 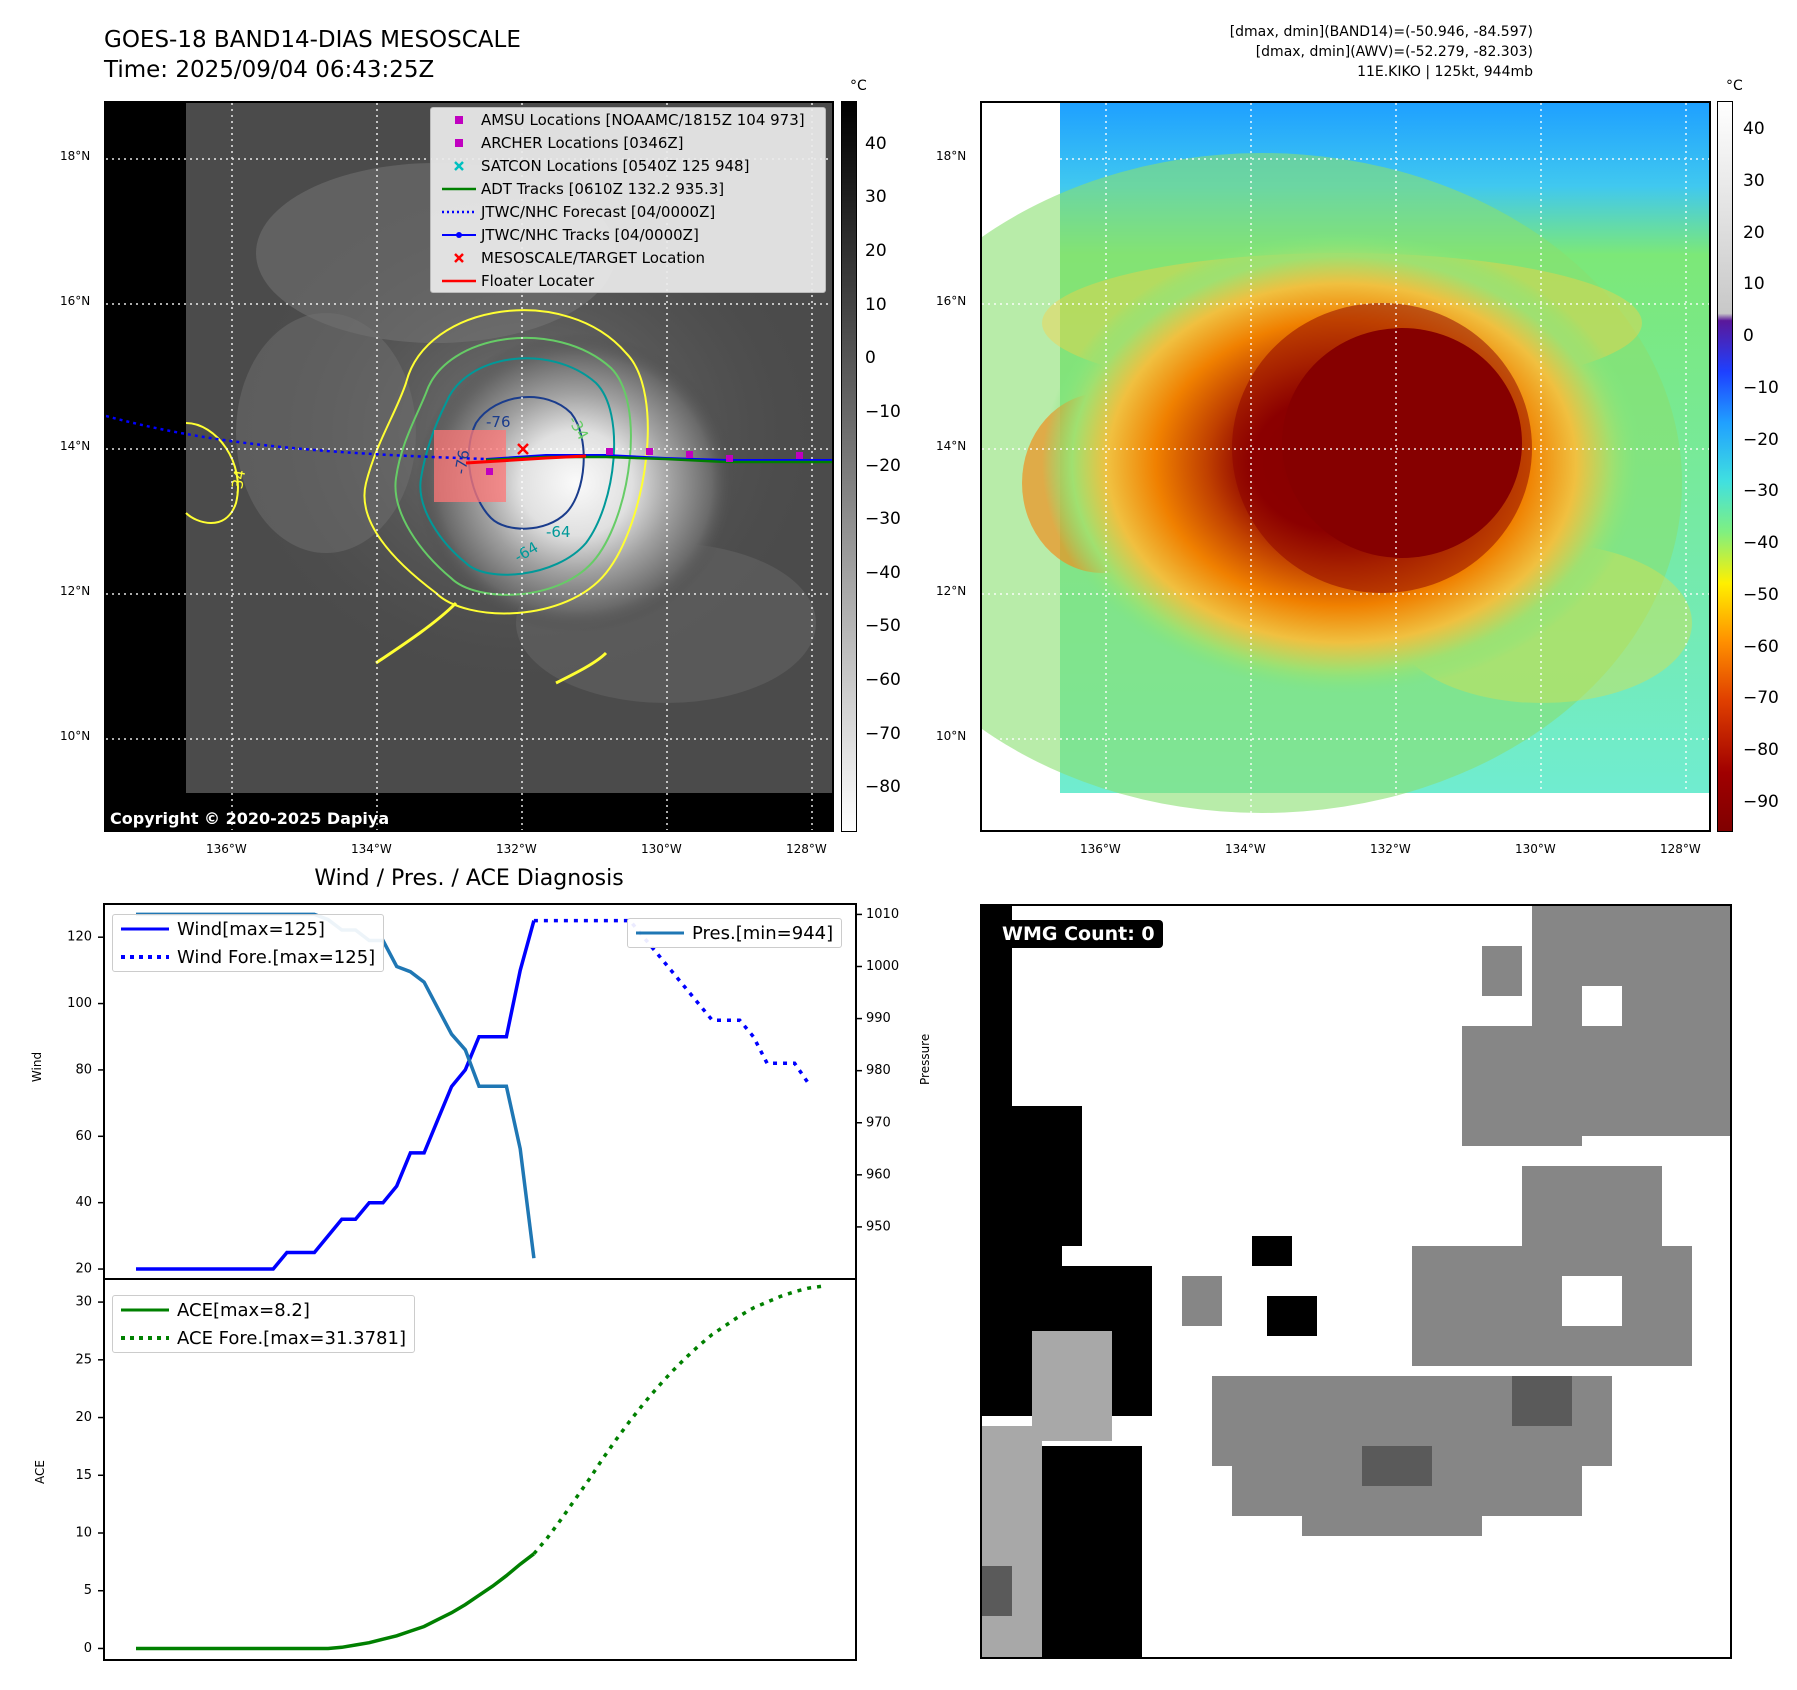 What do you see at coordinates (83, 1359) in the screenshot?
I see `ace-tick-label: 25` at bounding box center [83, 1359].